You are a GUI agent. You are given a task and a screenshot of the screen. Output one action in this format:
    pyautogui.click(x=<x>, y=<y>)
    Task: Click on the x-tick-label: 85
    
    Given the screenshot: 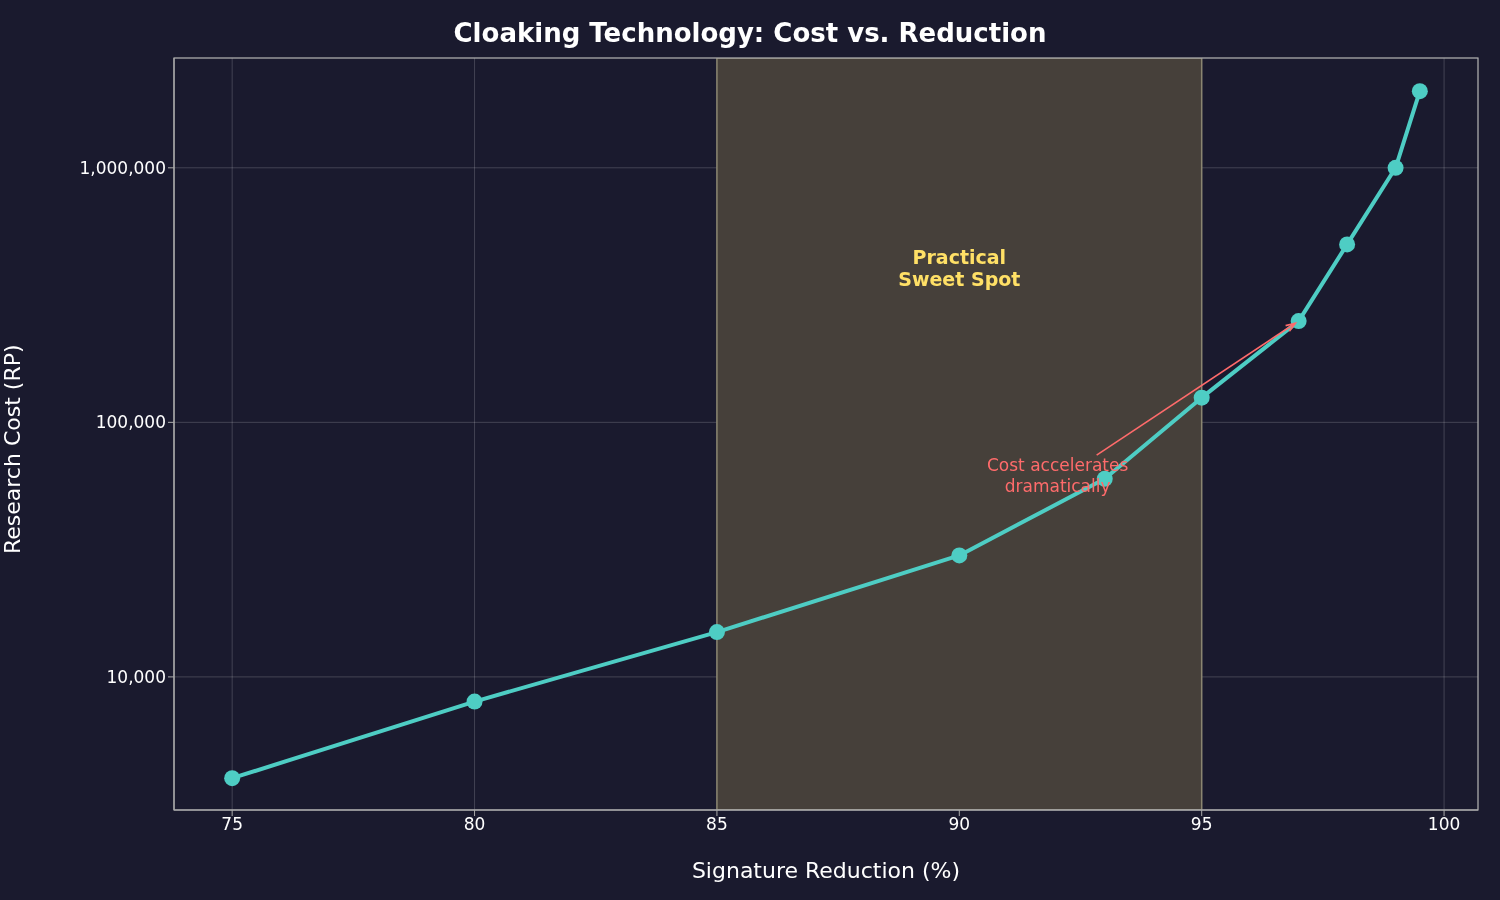 What is the action you would take?
    pyautogui.click(x=717, y=824)
    